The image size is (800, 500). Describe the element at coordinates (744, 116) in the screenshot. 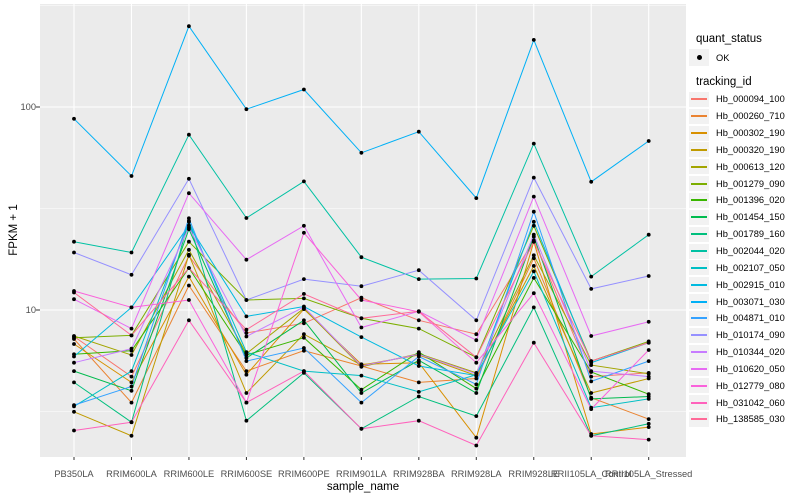

I see `legend-item-Hb_000260_710: Hb_000260_710` at that location.